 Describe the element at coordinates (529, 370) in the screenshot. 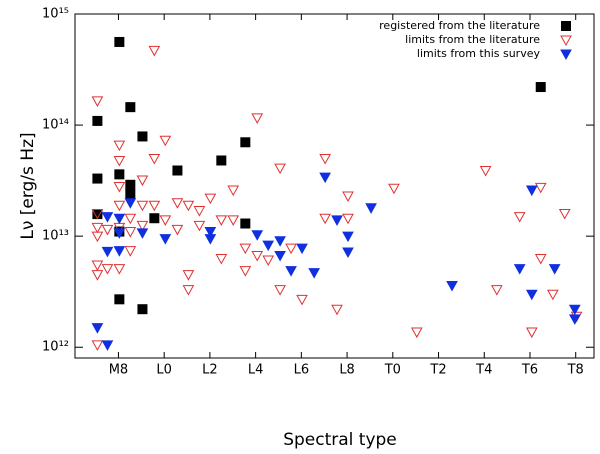

I see `x-tick-label: T6` at that location.